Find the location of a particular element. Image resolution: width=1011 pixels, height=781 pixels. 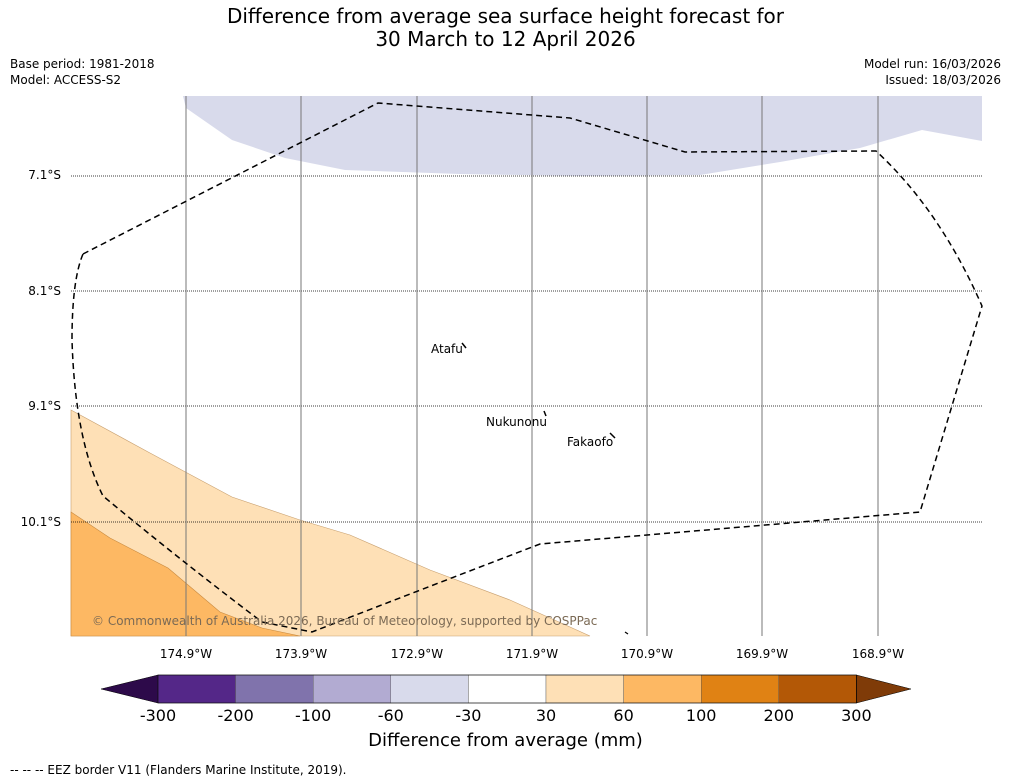

colorbar-label: Difference from average (mm) is located at coordinates (505, 740).